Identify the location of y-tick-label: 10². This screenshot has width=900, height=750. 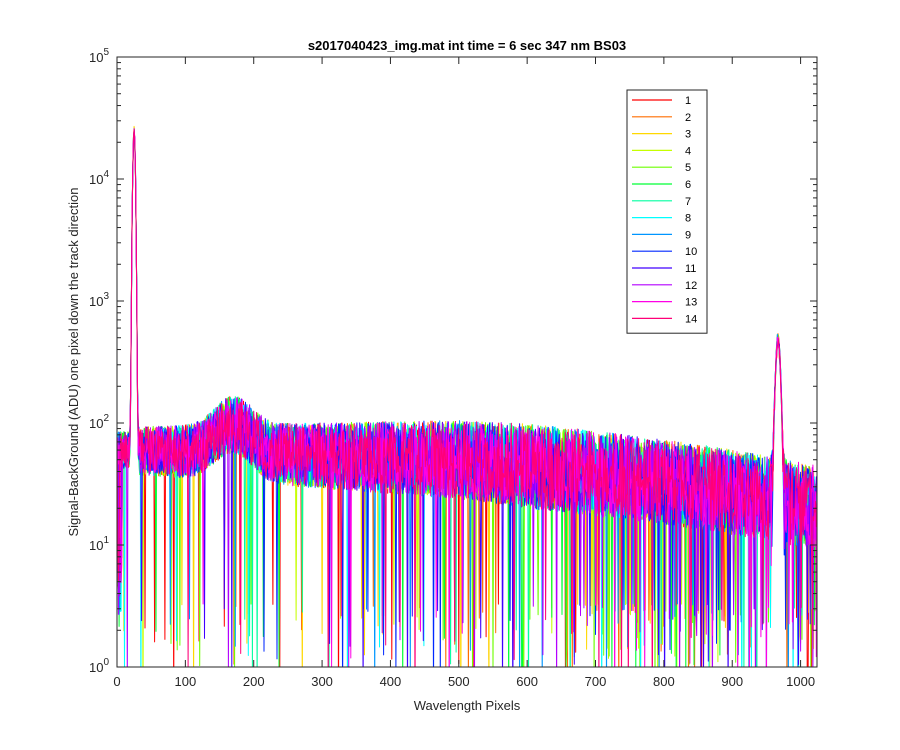
(99, 422).